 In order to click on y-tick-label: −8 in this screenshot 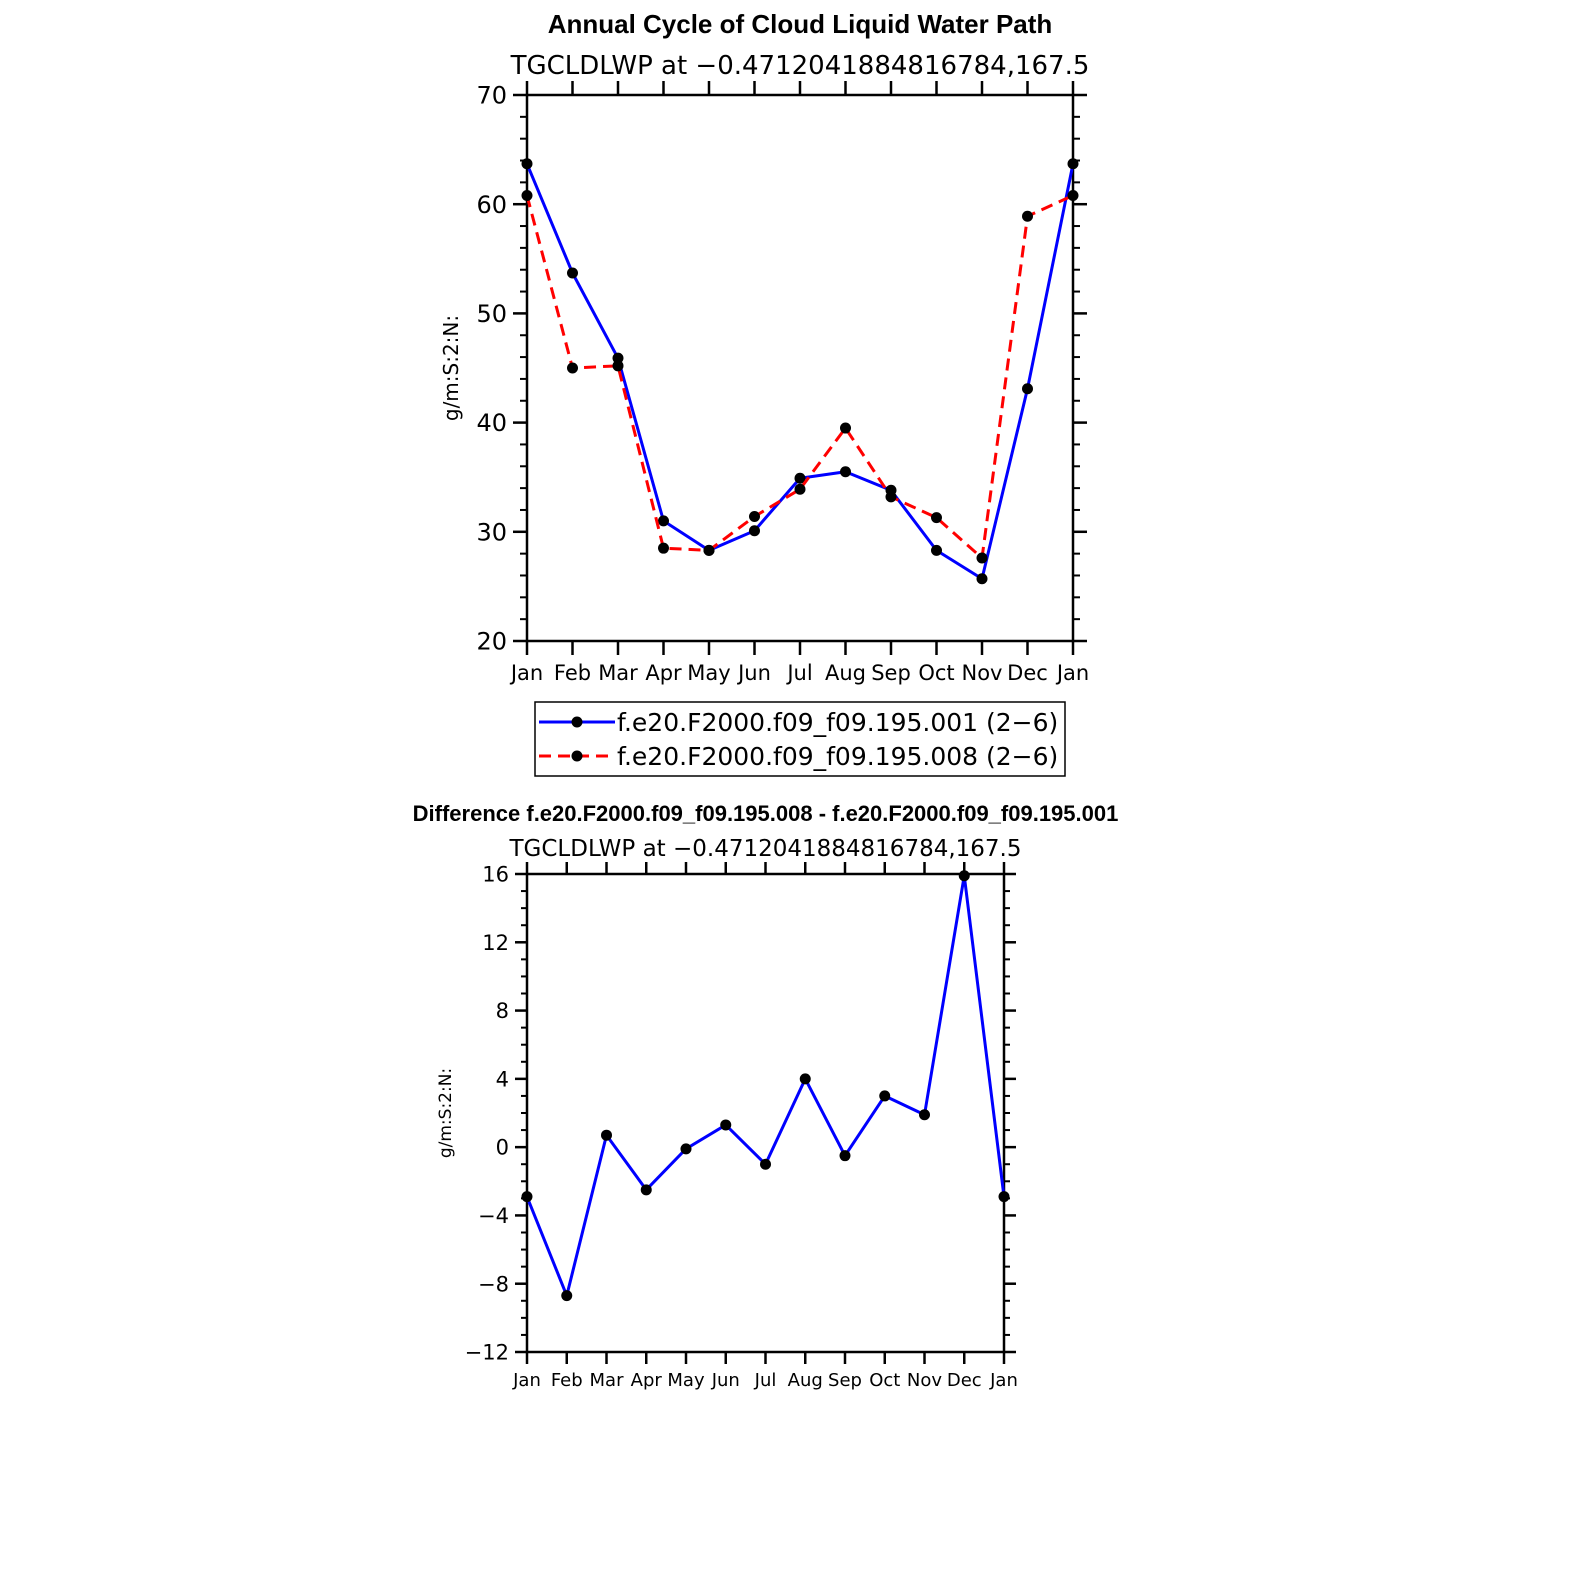, I will do `click(493, 1284)`.